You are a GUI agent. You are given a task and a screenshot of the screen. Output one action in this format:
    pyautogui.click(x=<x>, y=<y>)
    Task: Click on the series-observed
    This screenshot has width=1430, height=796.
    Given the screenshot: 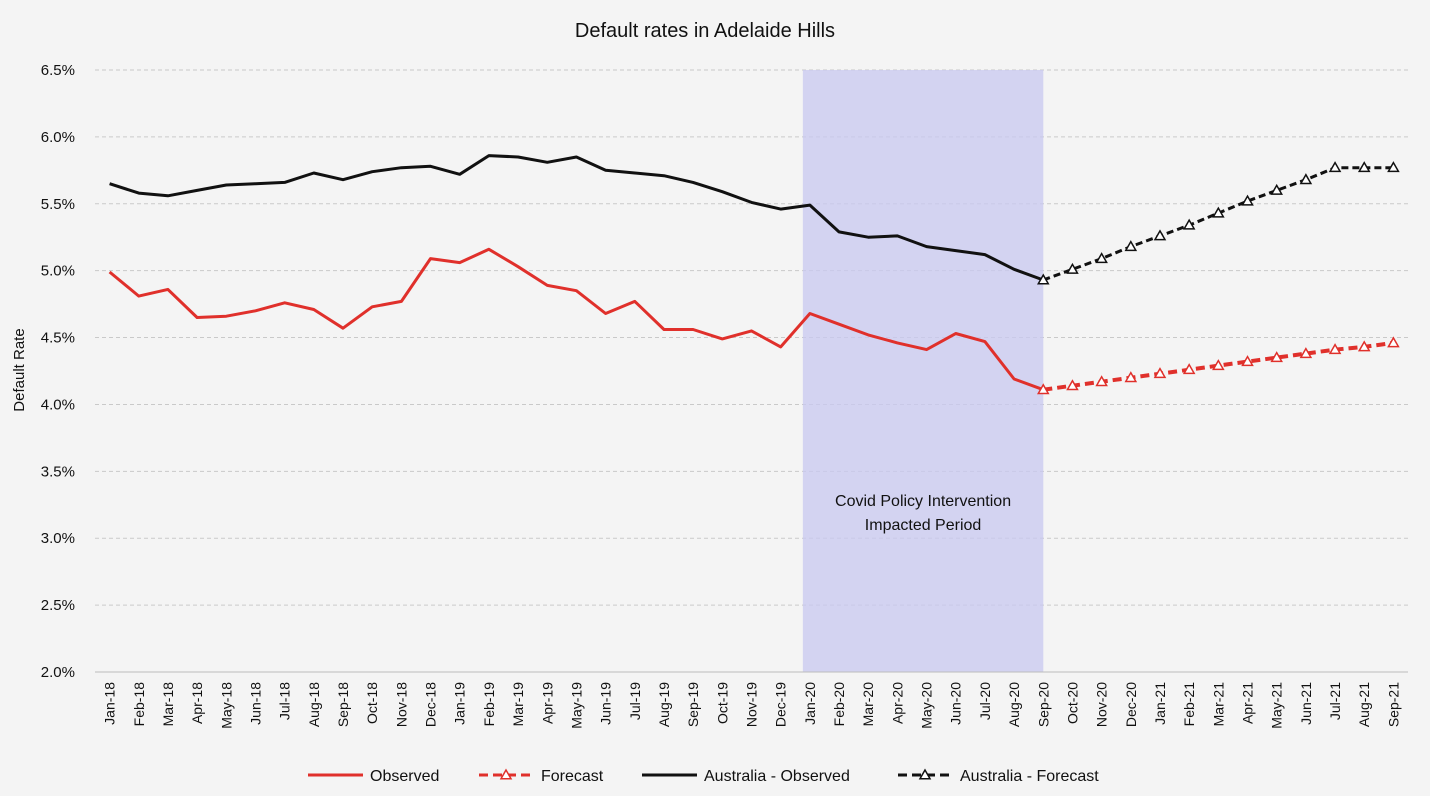 What is the action you would take?
    pyautogui.click(x=576, y=319)
    